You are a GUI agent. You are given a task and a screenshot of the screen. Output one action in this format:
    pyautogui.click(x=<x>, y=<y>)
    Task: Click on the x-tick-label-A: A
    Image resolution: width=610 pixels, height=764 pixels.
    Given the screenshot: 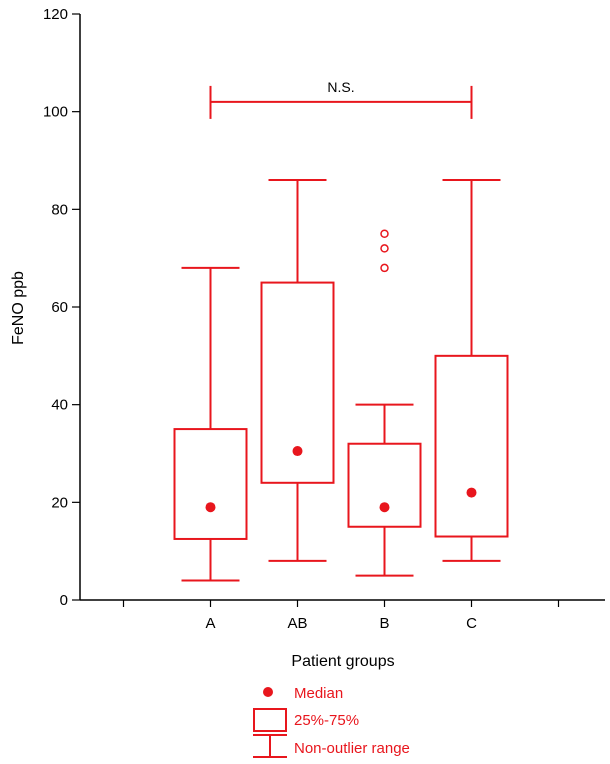 What is the action you would take?
    pyautogui.click(x=210, y=623)
    